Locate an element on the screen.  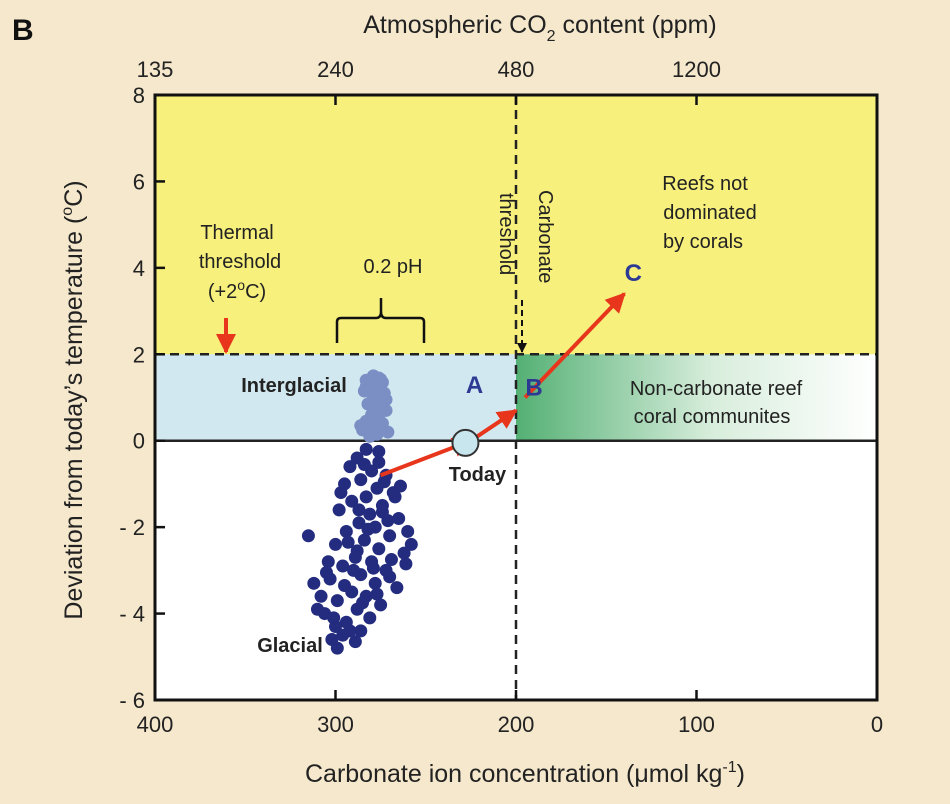
interglacial-label: Interglacial is located at coordinates (294, 386).